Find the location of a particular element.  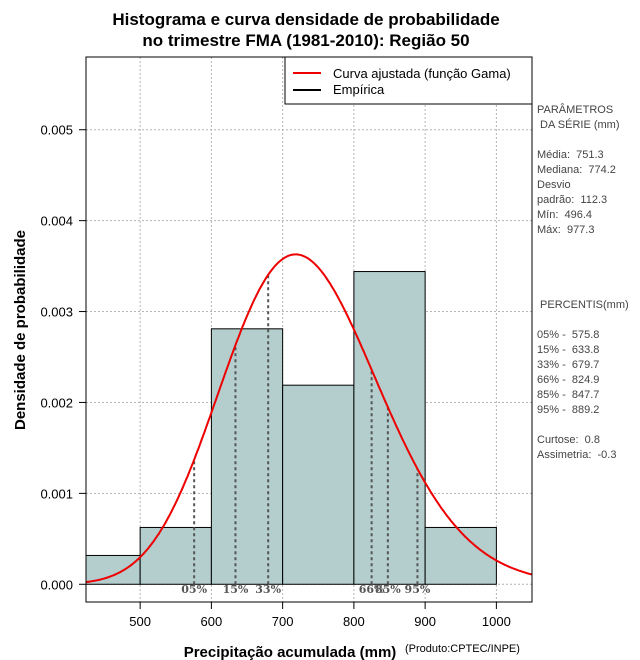

y-tick-label-5: 0.005 is located at coordinates (56, 130).